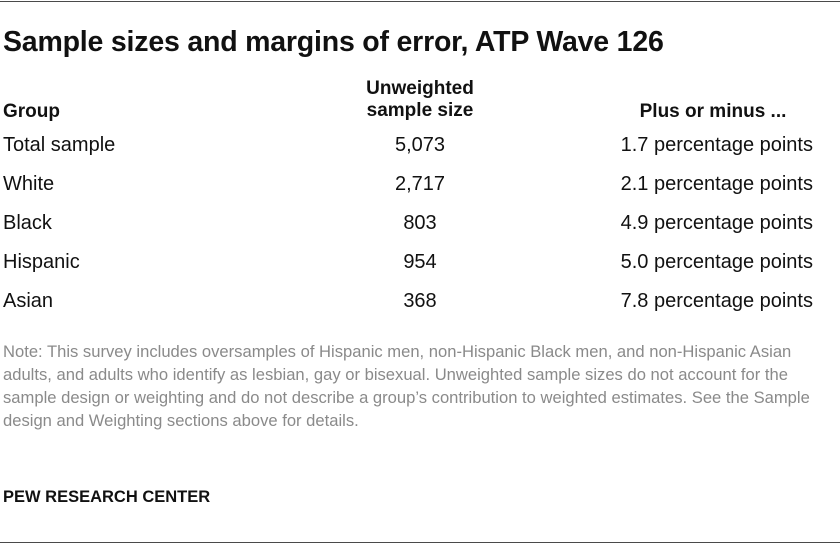 The height and width of the screenshot is (550, 840). Describe the element at coordinates (27, 223) in the screenshot. I see `group-cell: Black` at that location.